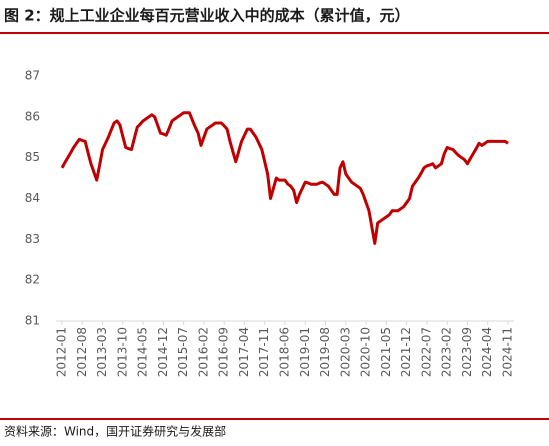 Image resolution: width=549 pixels, height=446 pixels. Describe the element at coordinates (32, 157) in the screenshot. I see `y-tick-label: 85` at that location.